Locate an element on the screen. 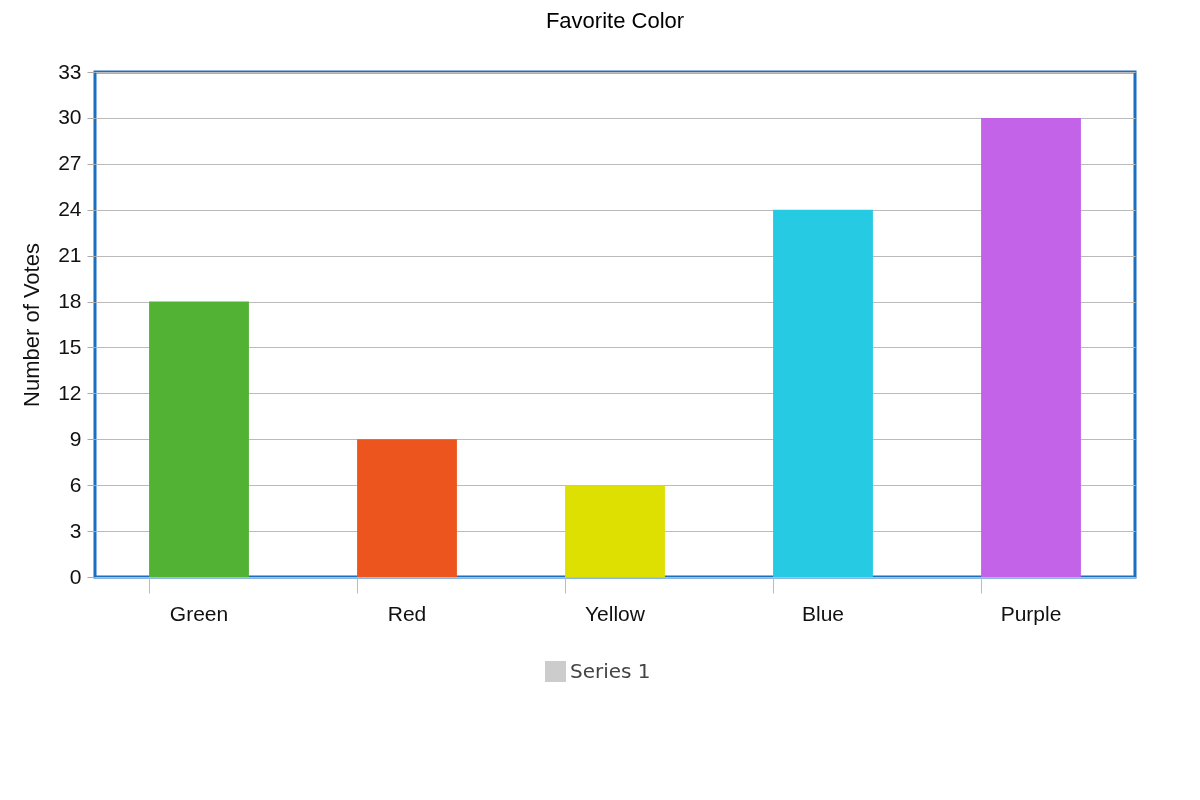 This screenshot has height=800, width=1200. x-tick-label: Blue is located at coordinates (823, 613).